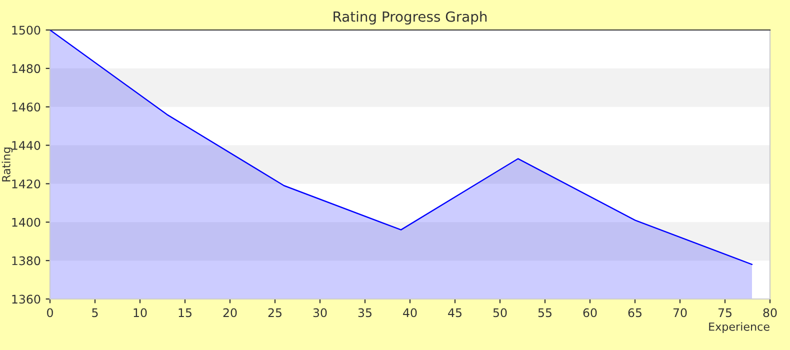  Describe the element at coordinates (50, 313) in the screenshot. I see `x-tick-label: 0` at that location.